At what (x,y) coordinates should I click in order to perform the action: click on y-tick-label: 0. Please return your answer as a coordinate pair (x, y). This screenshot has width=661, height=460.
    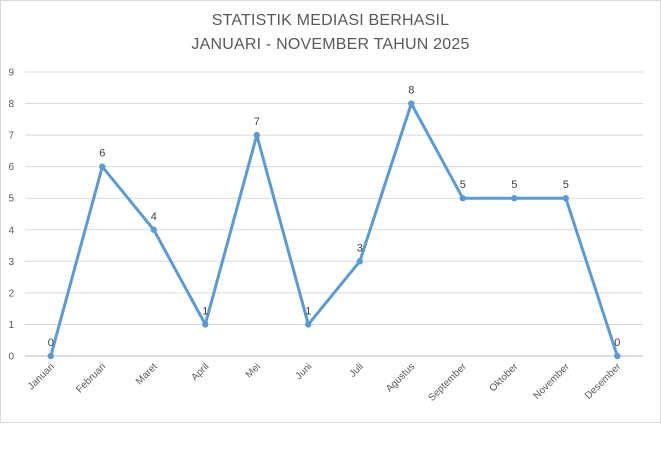
    Looking at the image, I should click on (11, 357).